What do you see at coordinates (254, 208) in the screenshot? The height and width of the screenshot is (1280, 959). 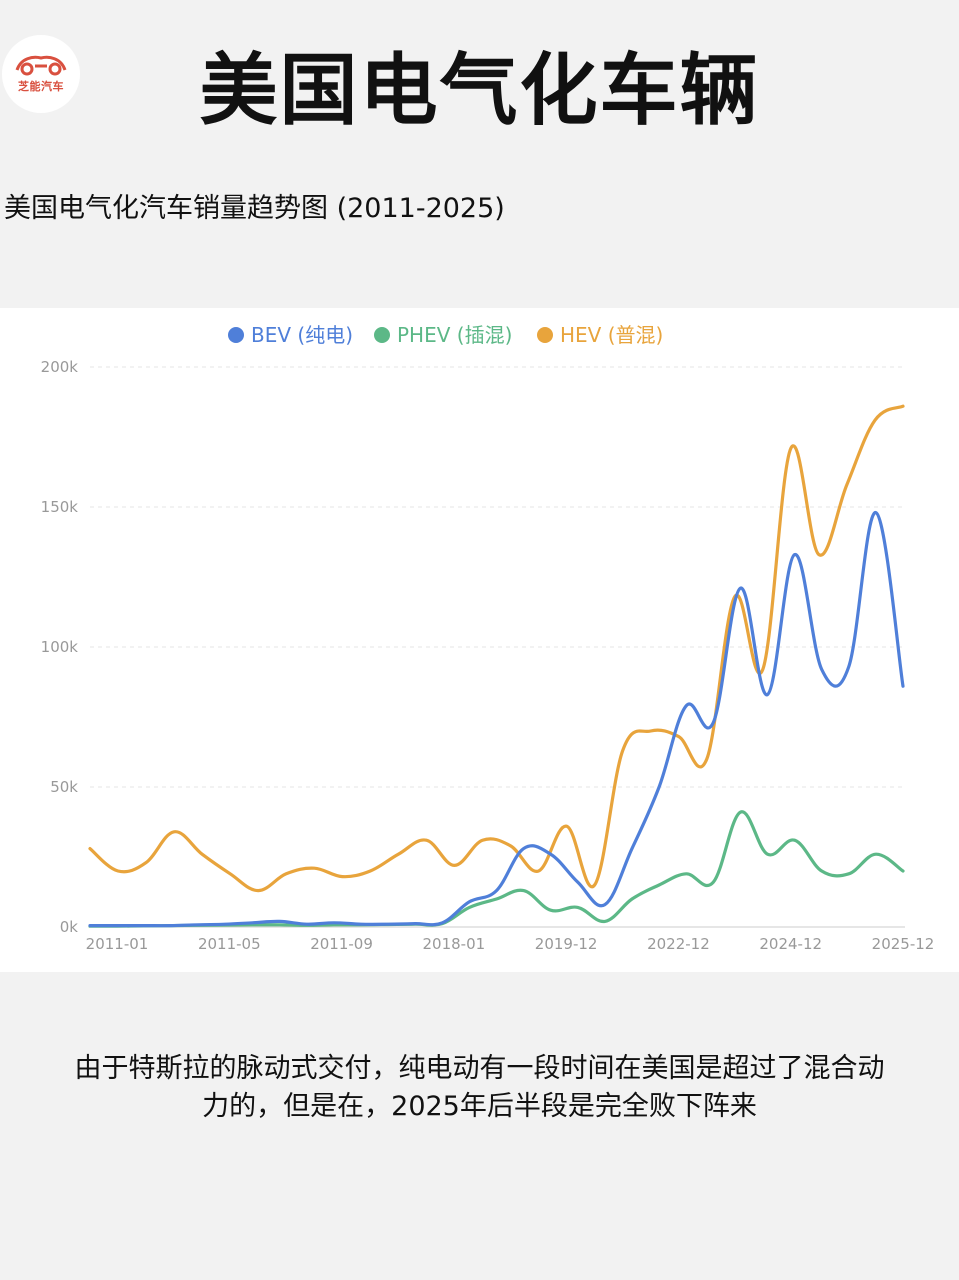 I see `chart-subtitle: 美国电气化汽车销量趋势图 (2011-2025)` at bounding box center [254, 208].